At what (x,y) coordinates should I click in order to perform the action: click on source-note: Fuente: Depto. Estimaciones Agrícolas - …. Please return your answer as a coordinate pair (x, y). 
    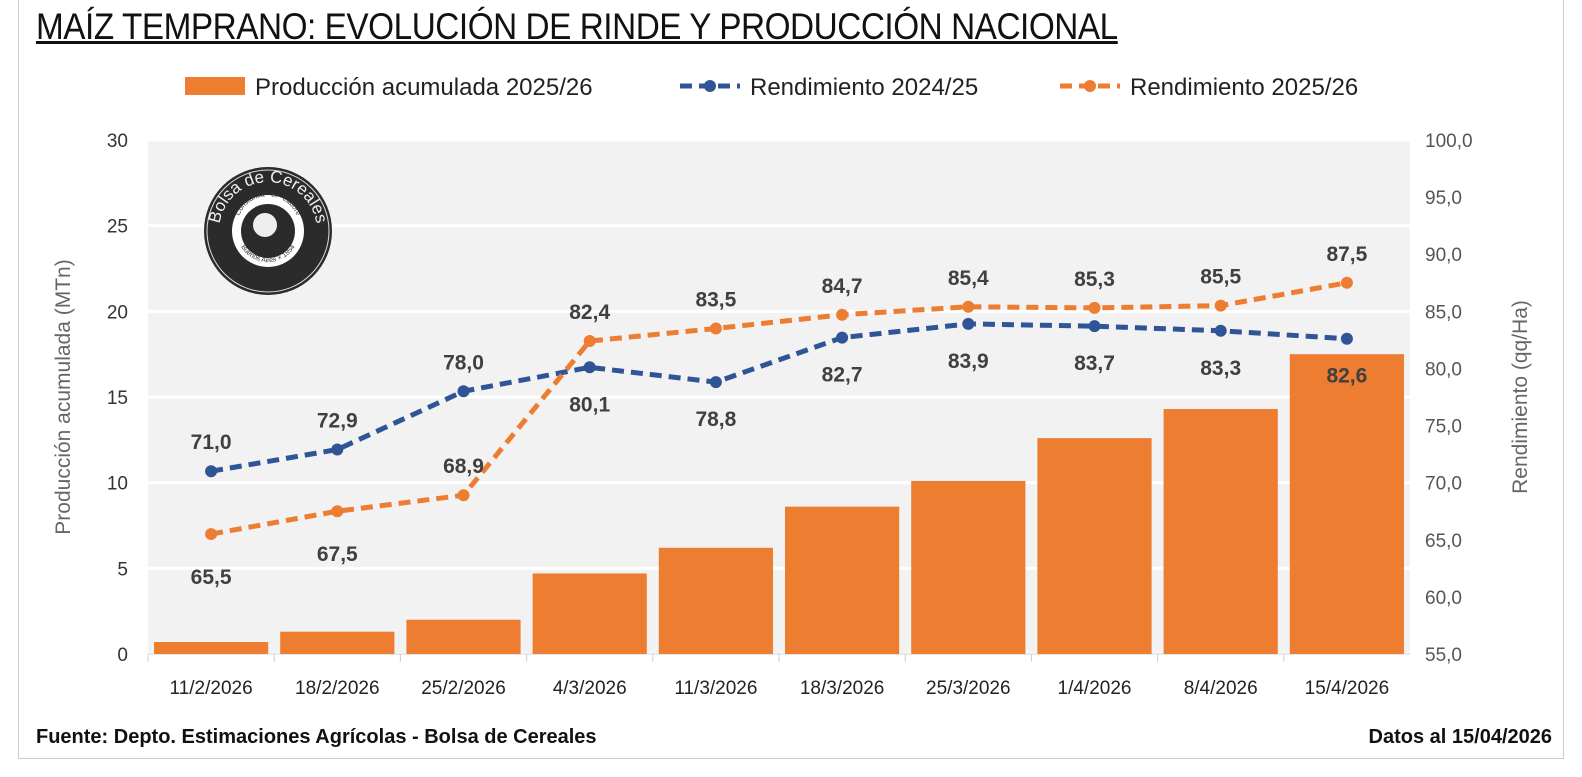
    Looking at the image, I should click on (316, 737).